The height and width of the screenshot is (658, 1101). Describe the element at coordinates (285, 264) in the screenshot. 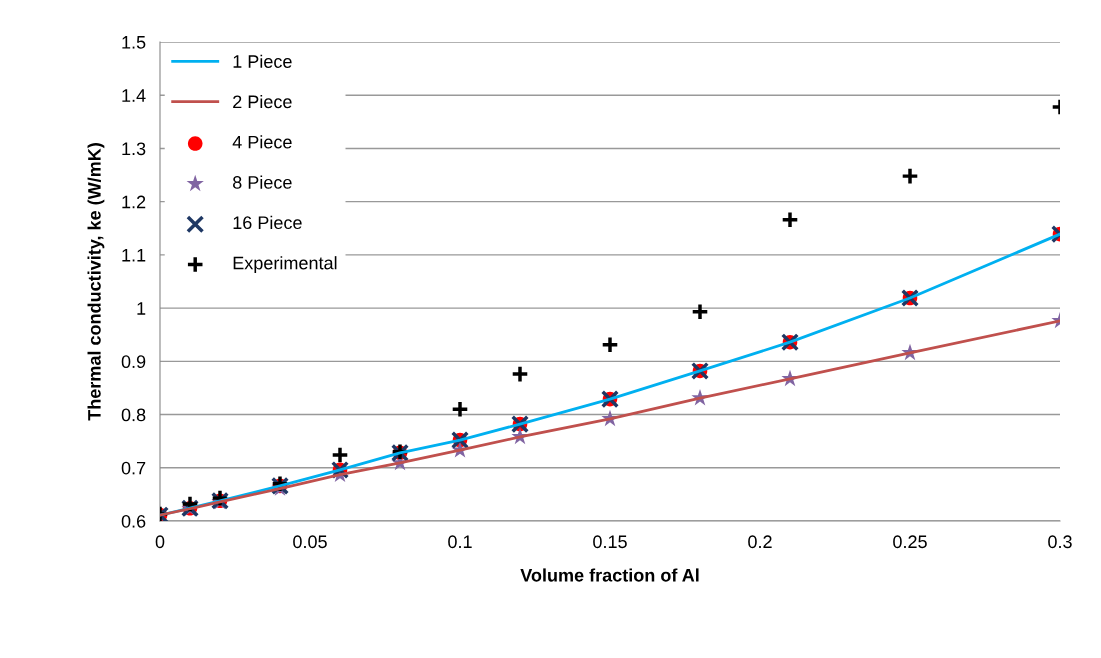

I see `legend-label: Experimental` at that location.